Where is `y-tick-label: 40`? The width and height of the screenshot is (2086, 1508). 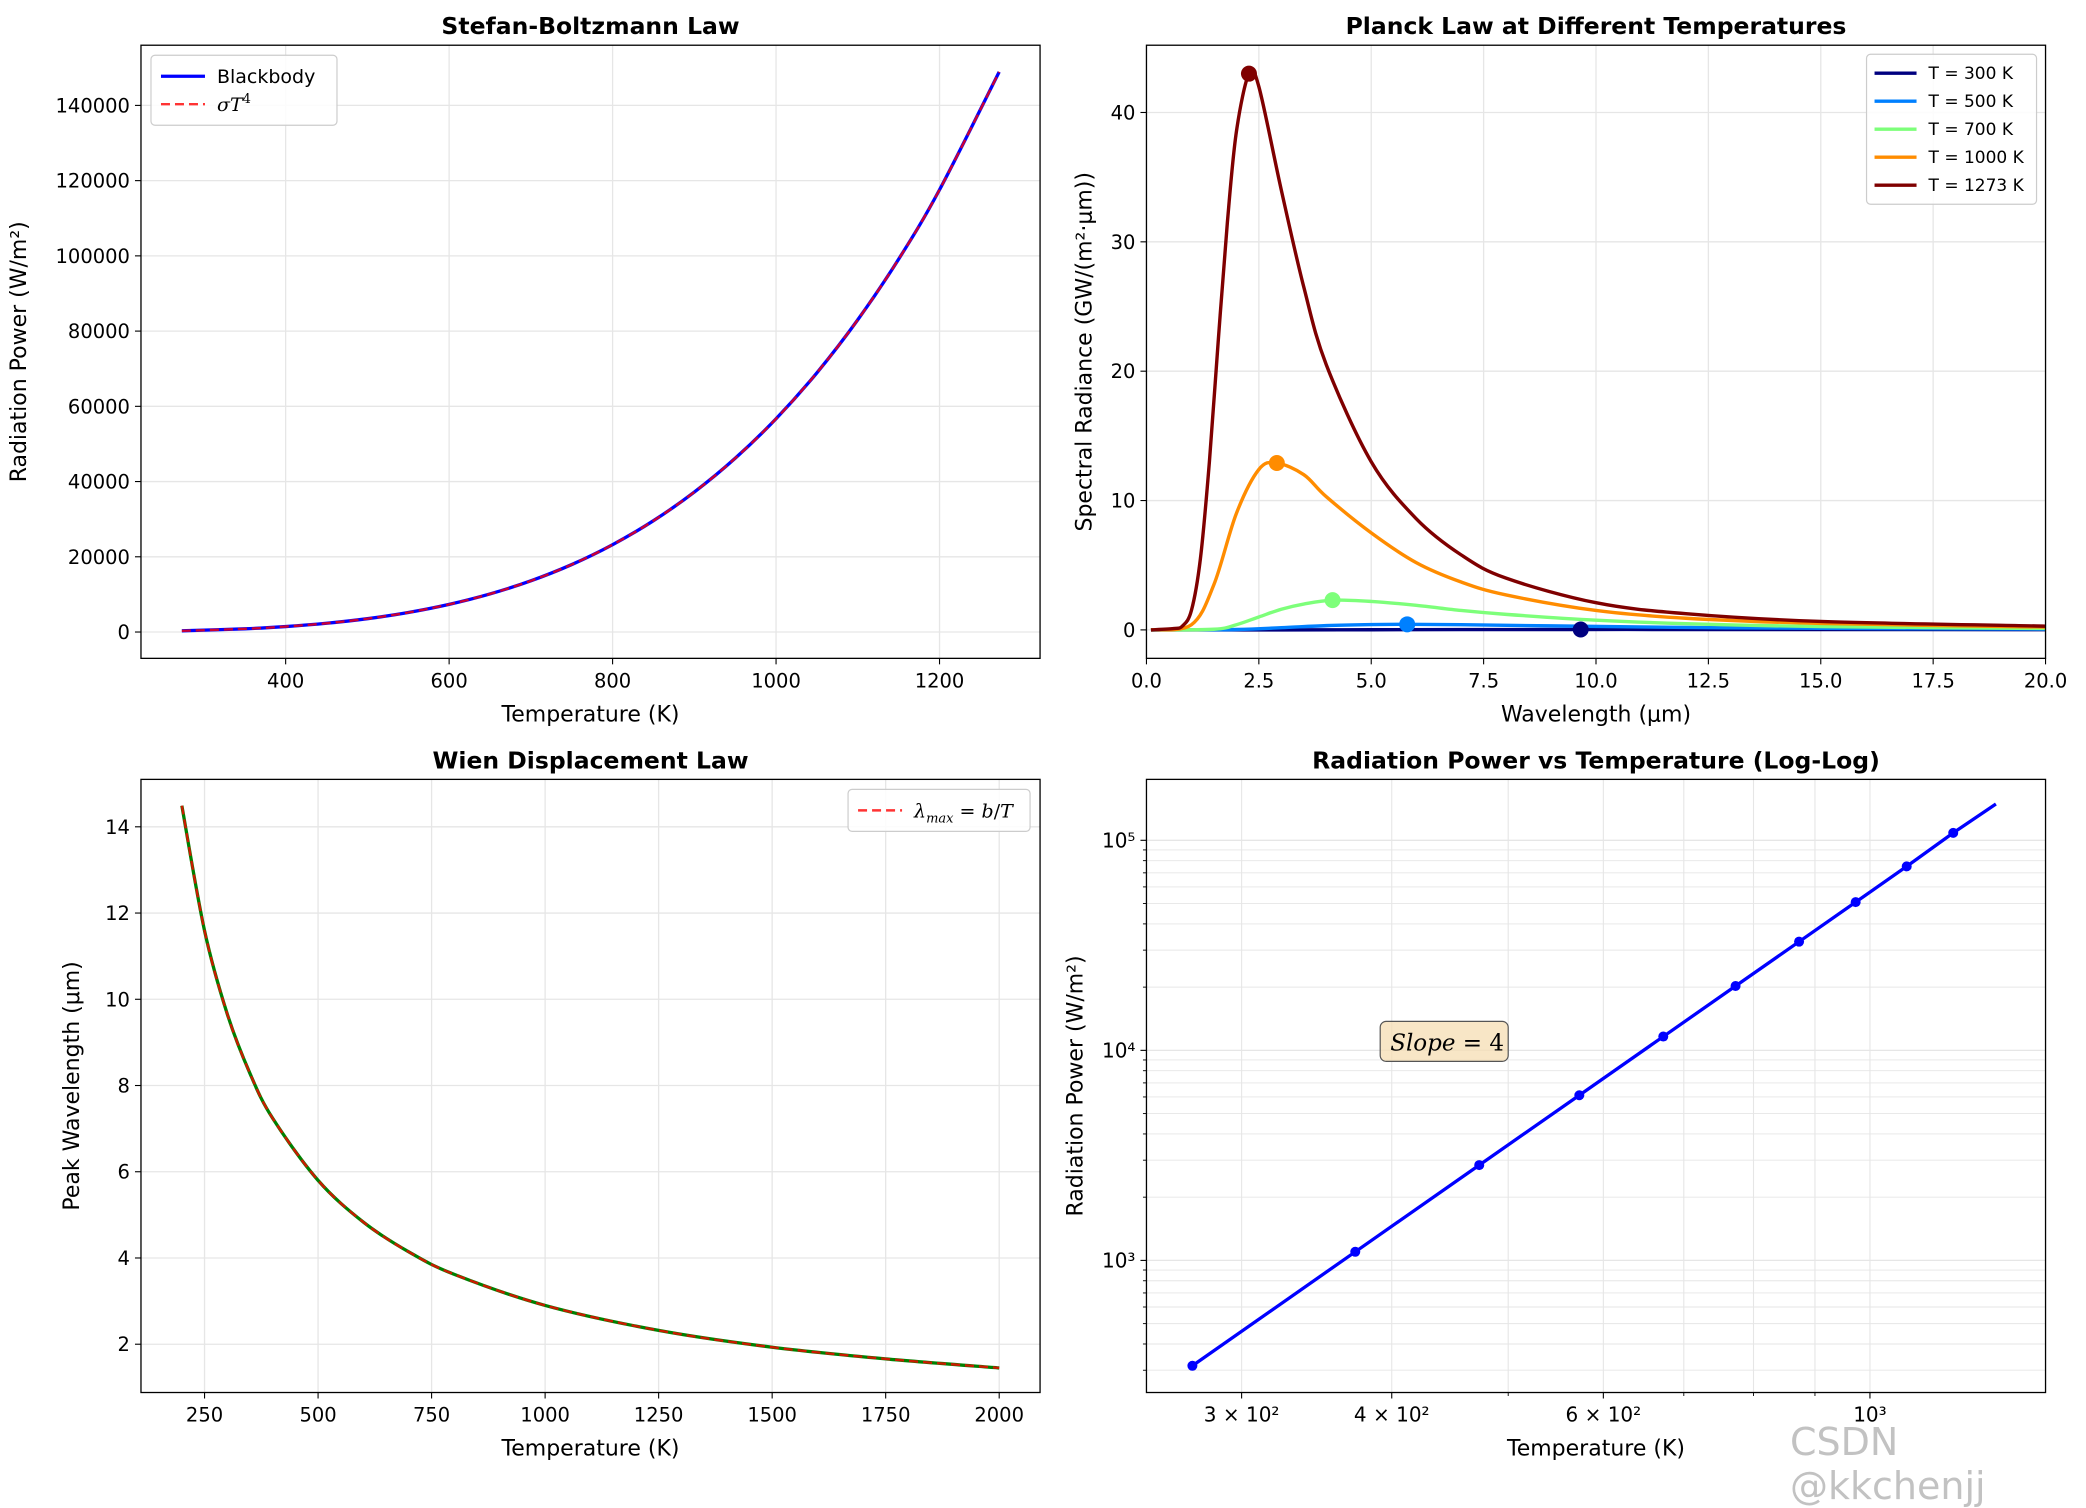 y-tick-label: 40 is located at coordinates (1123, 112).